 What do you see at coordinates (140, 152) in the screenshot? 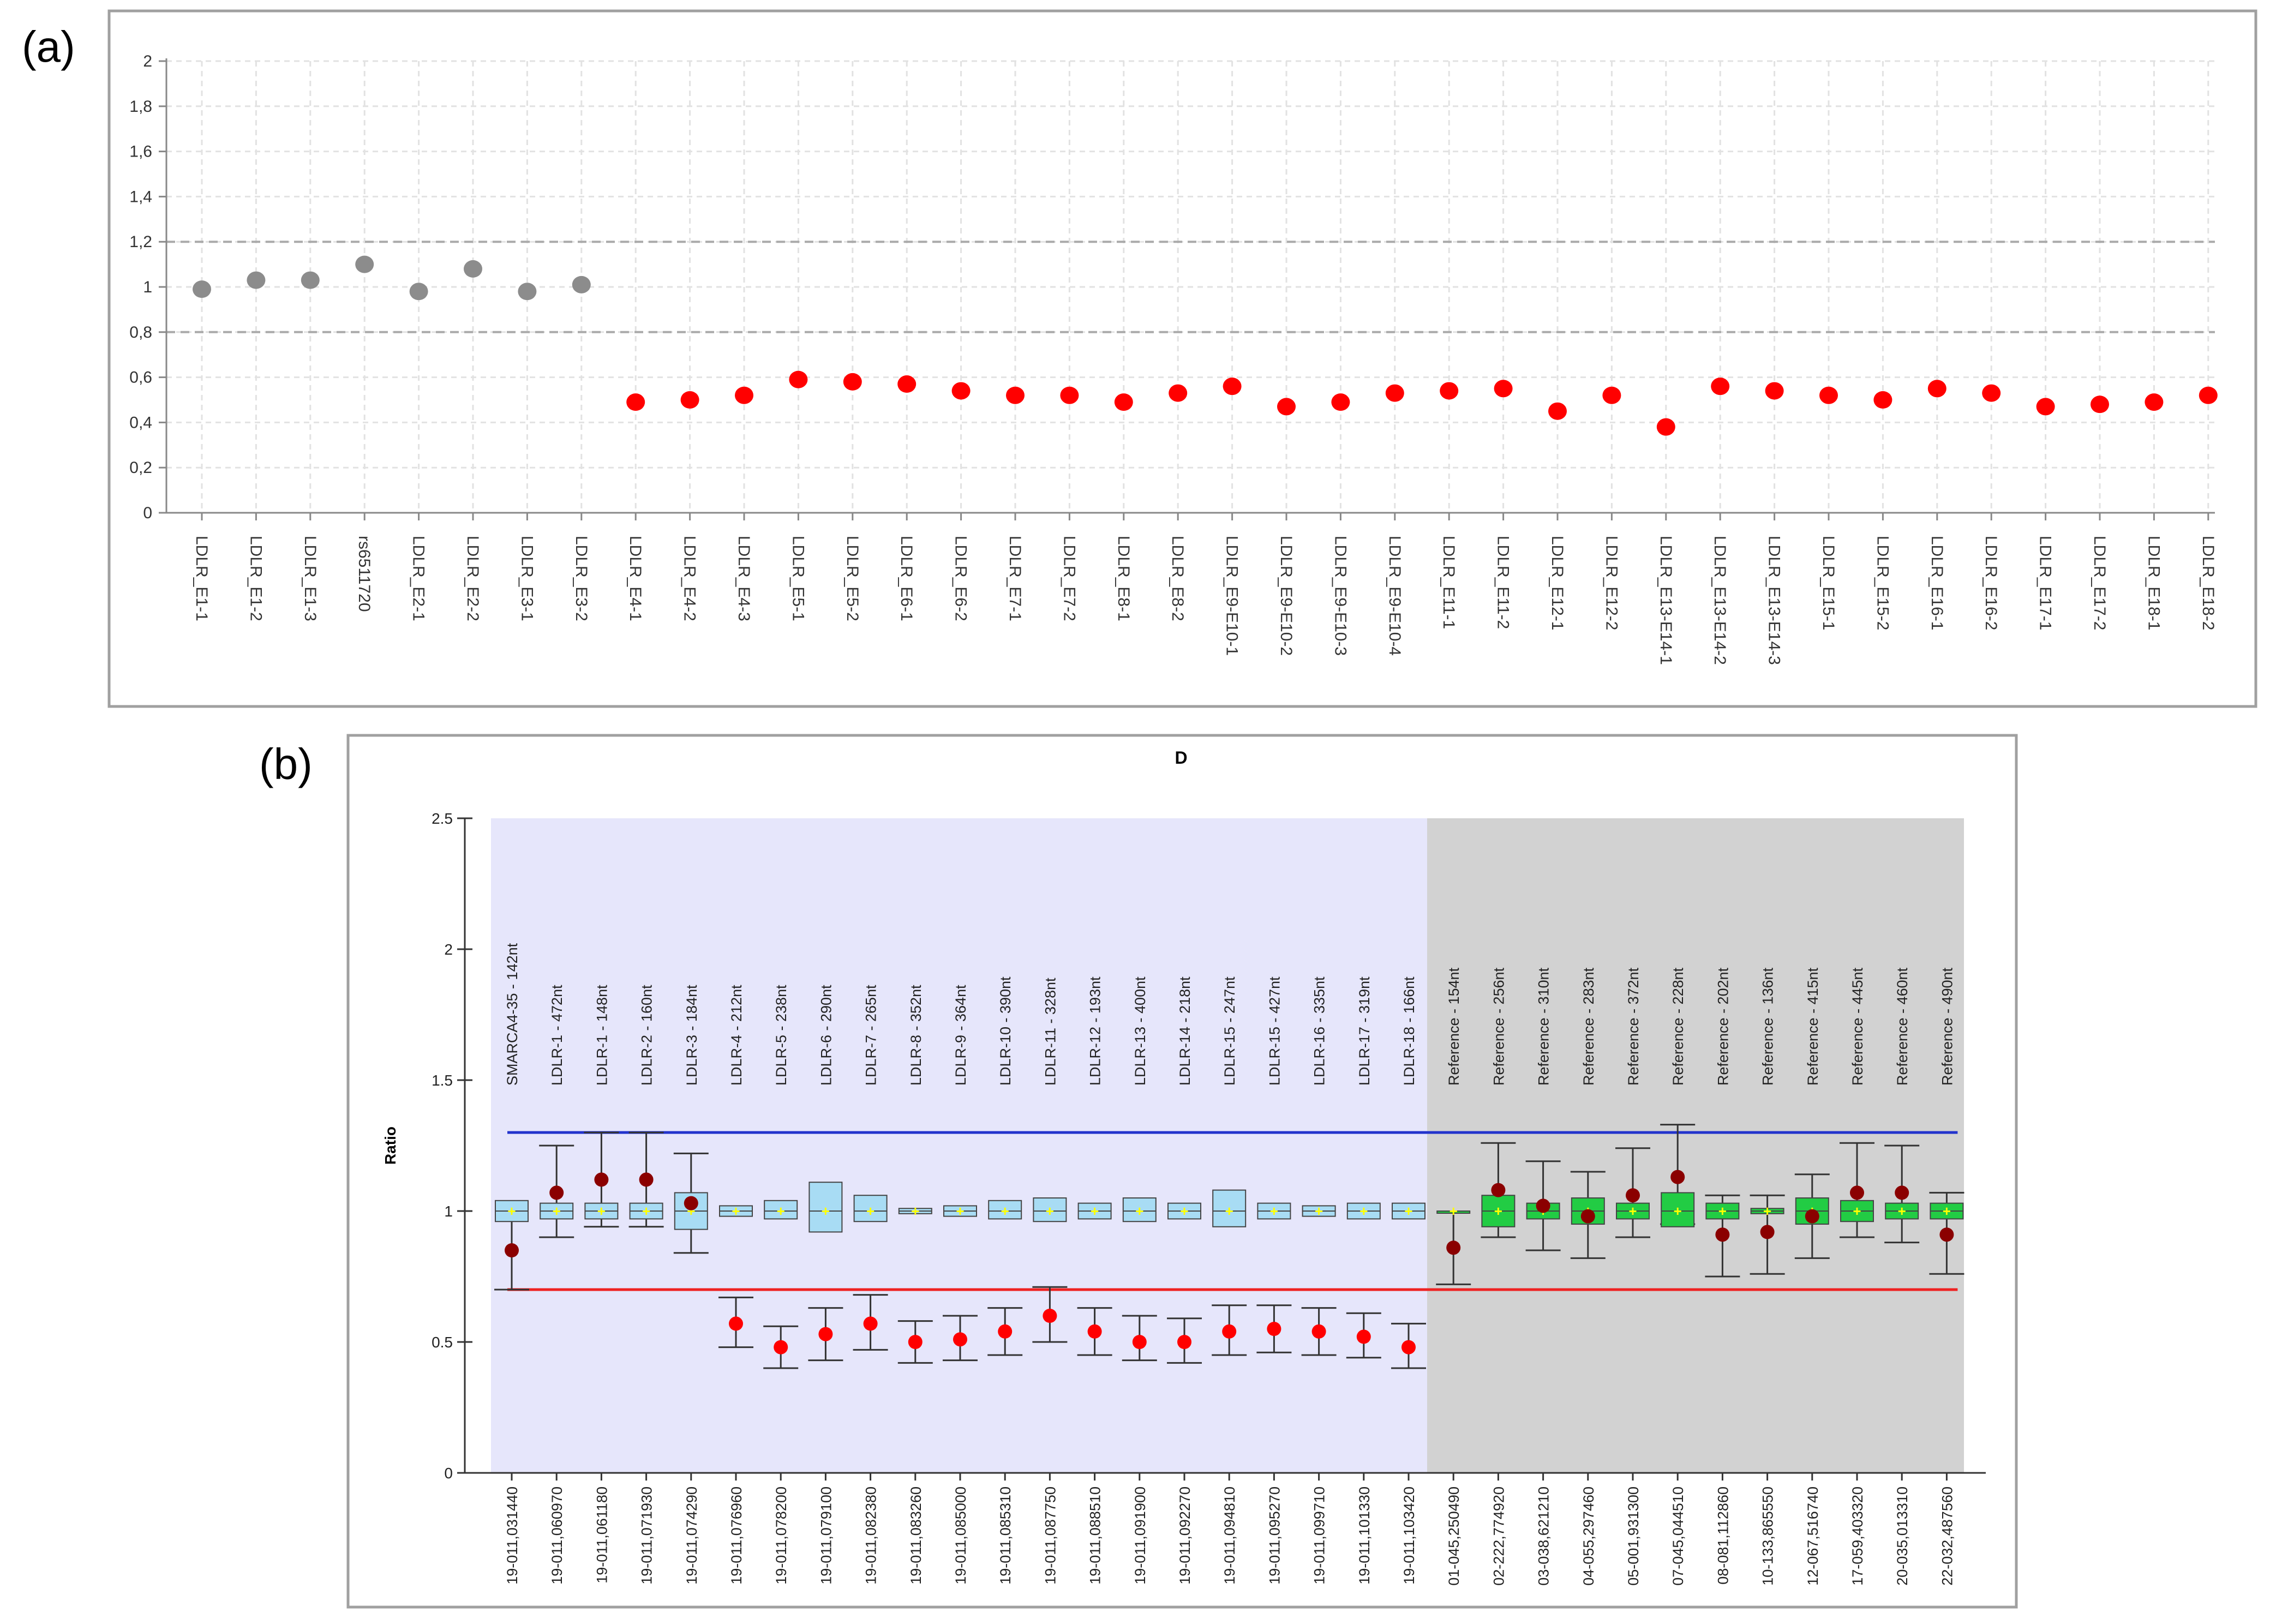
I see `y-tick-label: 1,6` at bounding box center [140, 152].